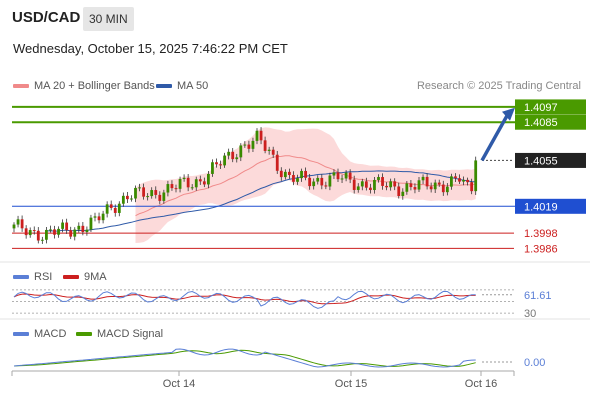 This screenshot has width=590, height=400. Describe the element at coordinates (244, 358) in the screenshot. I see `macd-line` at that location.